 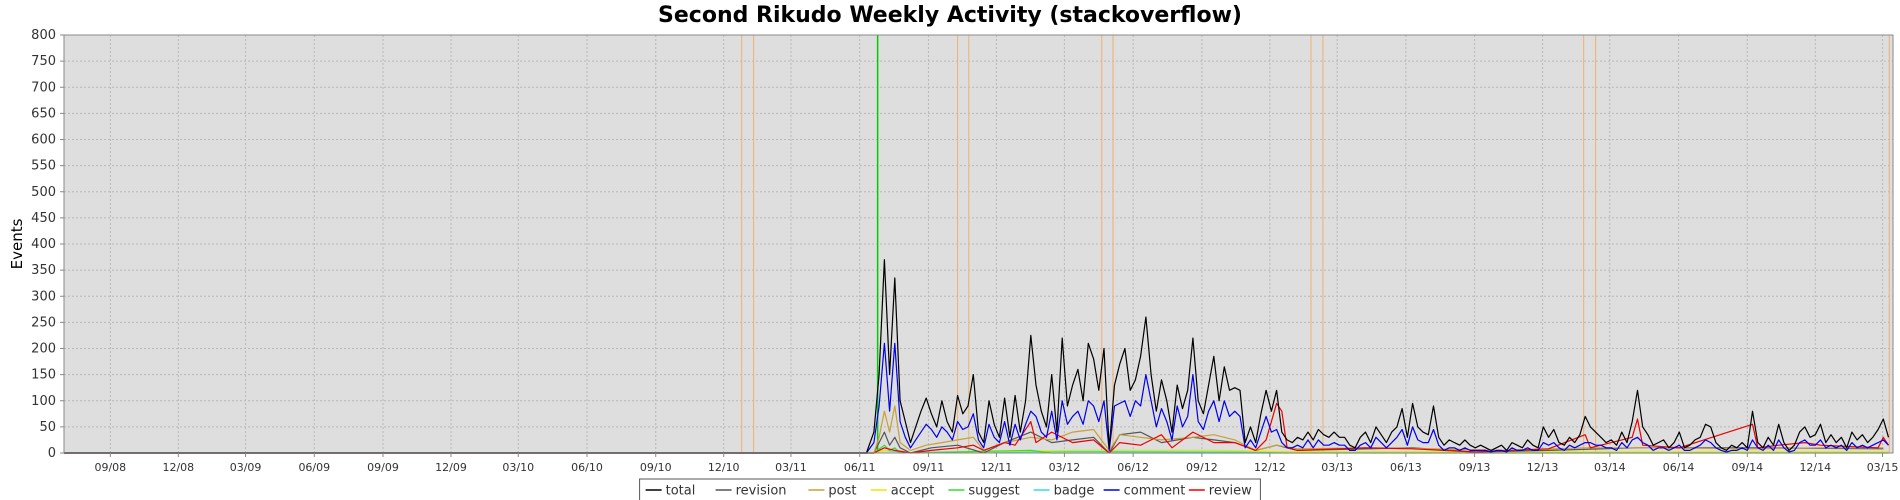 What do you see at coordinates (791, 467) in the screenshot?
I see `x-tick-label: 03/11` at bounding box center [791, 467].